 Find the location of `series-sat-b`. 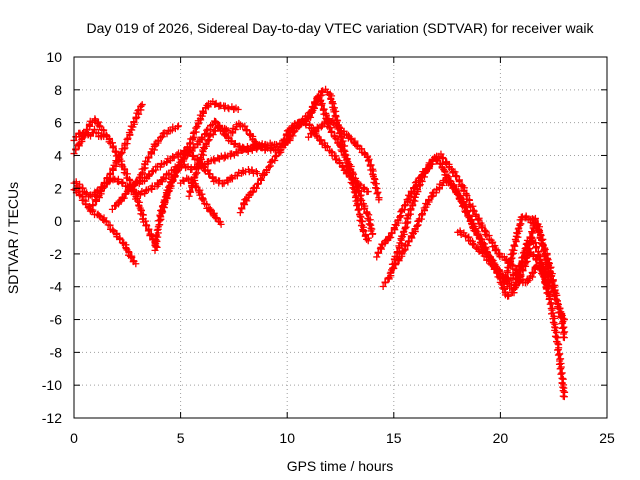

series-sat-b is located at coordinates (89, 134).